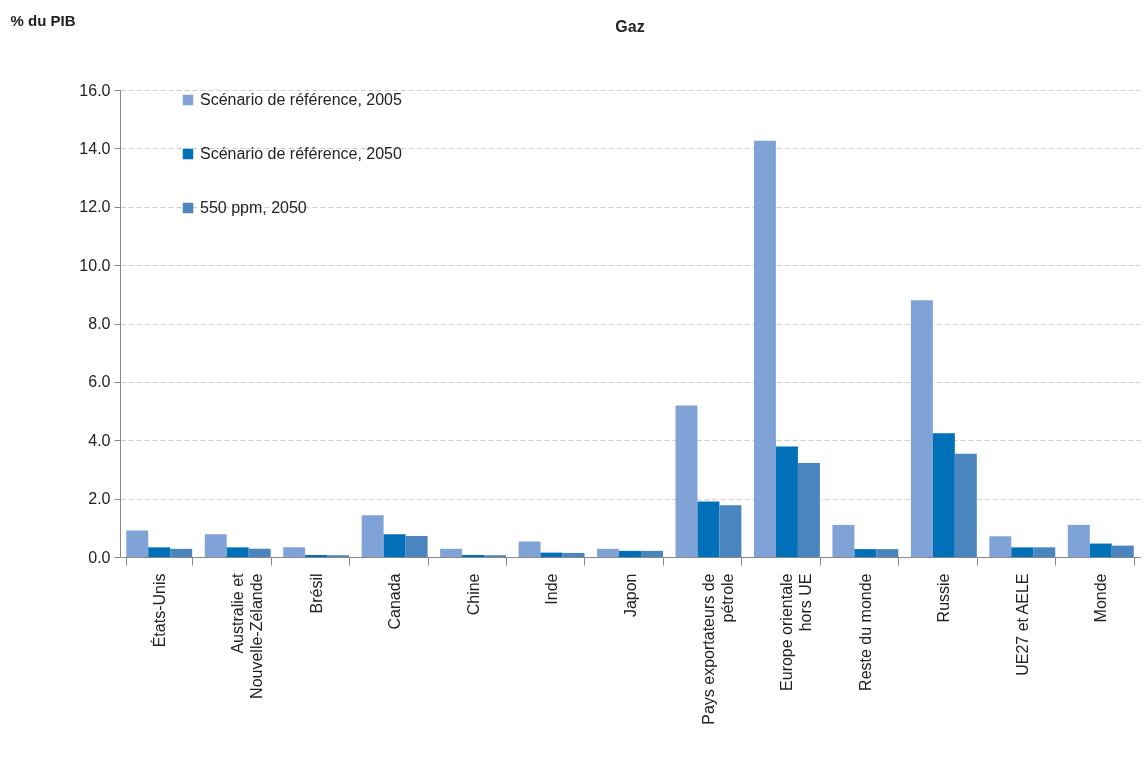  I want to click on x-tick-label: UE27 et AELE, so click(1022, 624).